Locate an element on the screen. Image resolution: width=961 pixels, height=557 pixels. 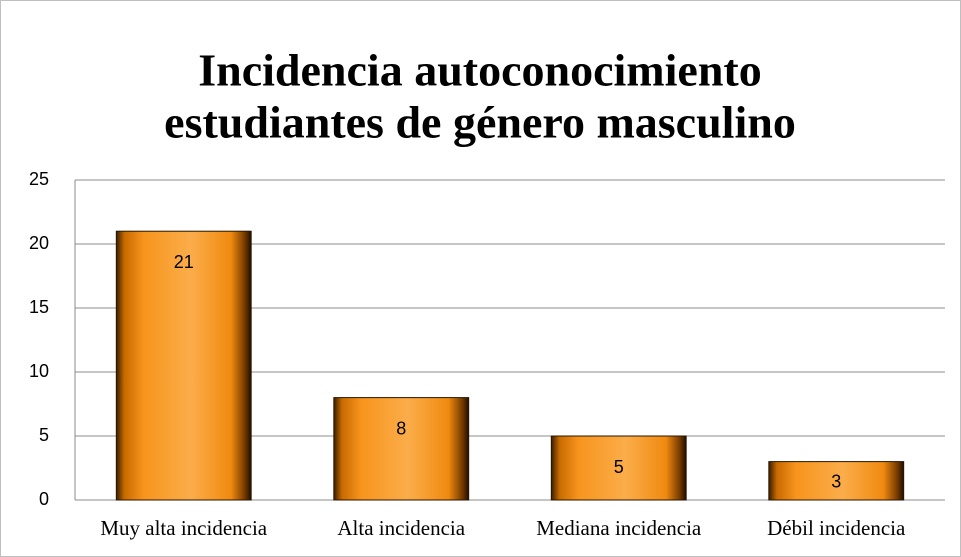
x-tick-label: Mediana incidencia is located at coordinates (619, 528).